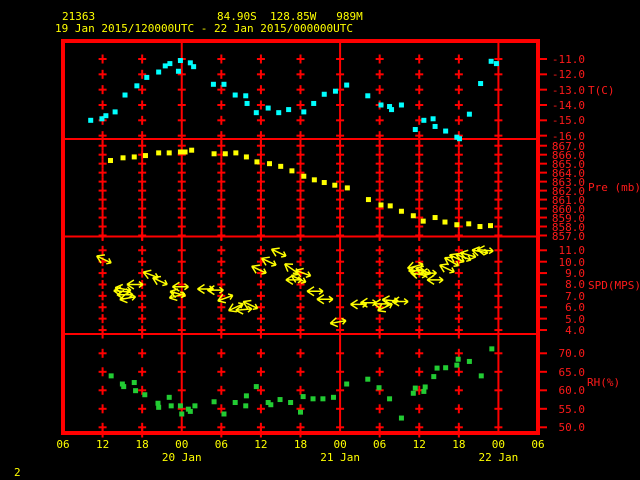 This screenshot has height=480, width=640. What do you see at coordinates (498, 457) in the screenshot?
I see `date-label: 22 Jan` at bounding box center [498, 457].